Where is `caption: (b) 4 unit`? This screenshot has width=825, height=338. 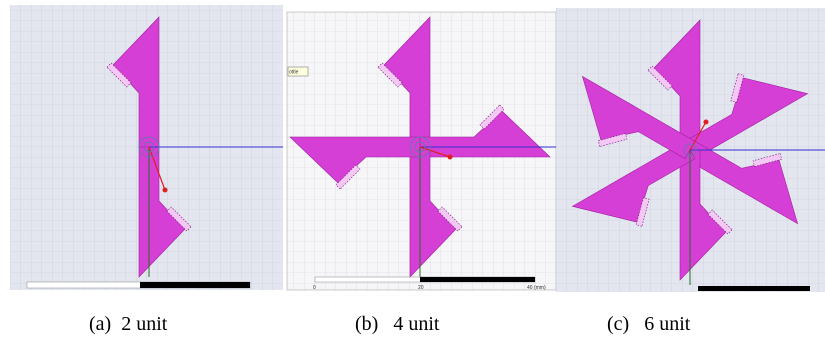 caption: (b) 4 unit is located at coordinates (397, 324).